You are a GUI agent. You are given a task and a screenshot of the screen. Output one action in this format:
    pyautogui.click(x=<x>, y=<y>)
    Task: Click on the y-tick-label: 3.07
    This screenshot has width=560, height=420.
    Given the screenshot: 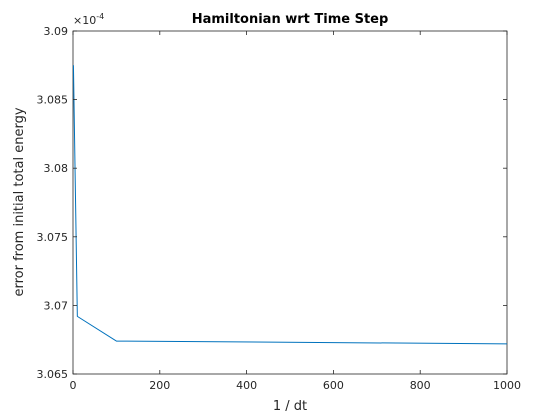 What is the action you would take?
    pyautogui.click(x=56, y=305)
    